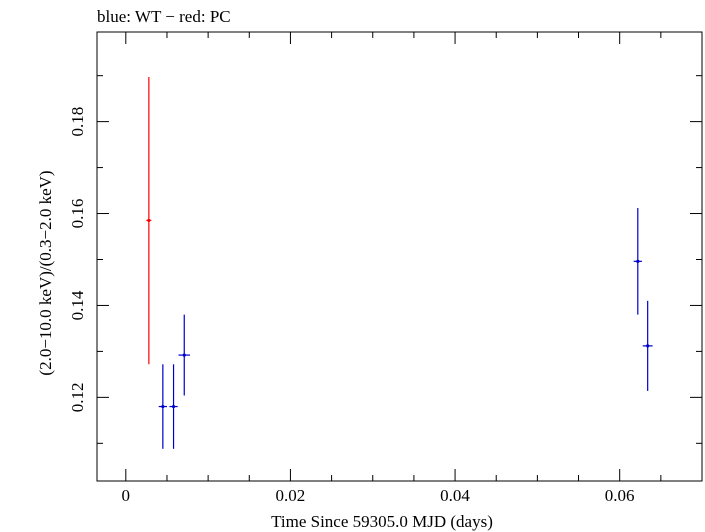  I want to click on y-axis-label: (2.0−10.0 keV)/(0.3−2.0 keV), so click(45, 272).